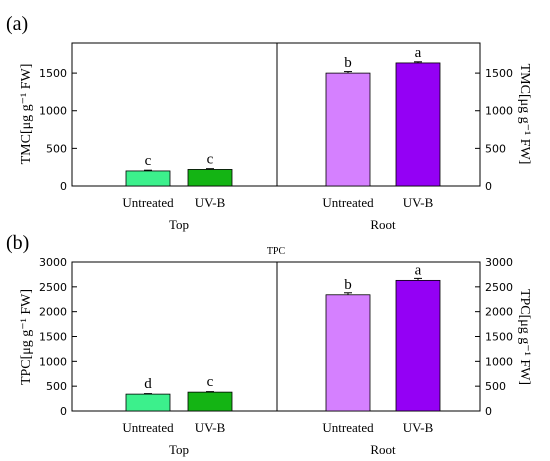 The width and height of the screenshot is (550, 461). Describe the element at coordinates (17, 24) in the screenshot. I see `panel-label: (a)` at that location.